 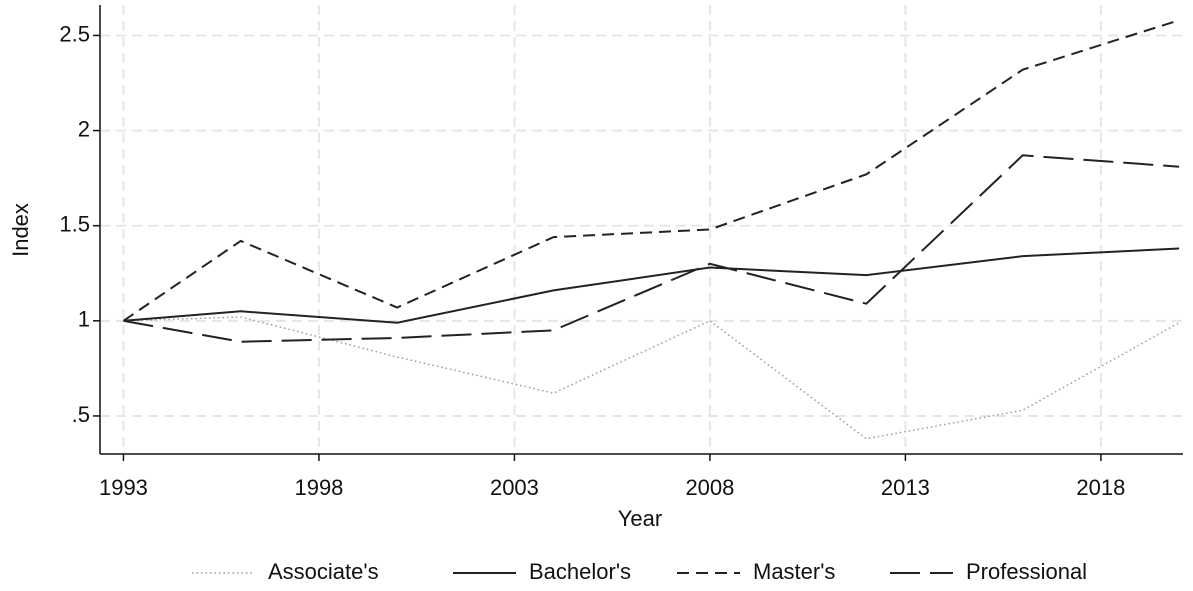 I want to click on x-tick-label: 2003, so click(x=514, y=487).